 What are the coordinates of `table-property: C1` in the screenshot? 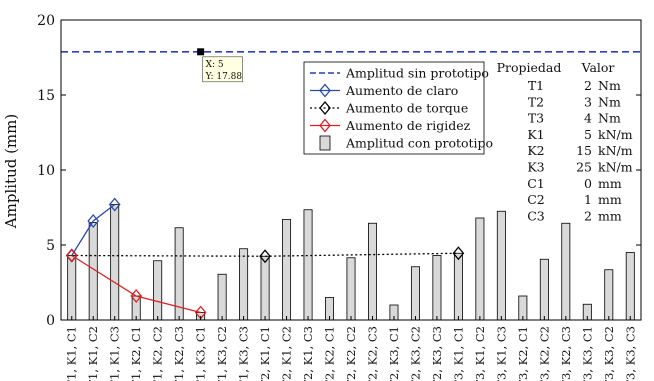 It's located at (536, 183).